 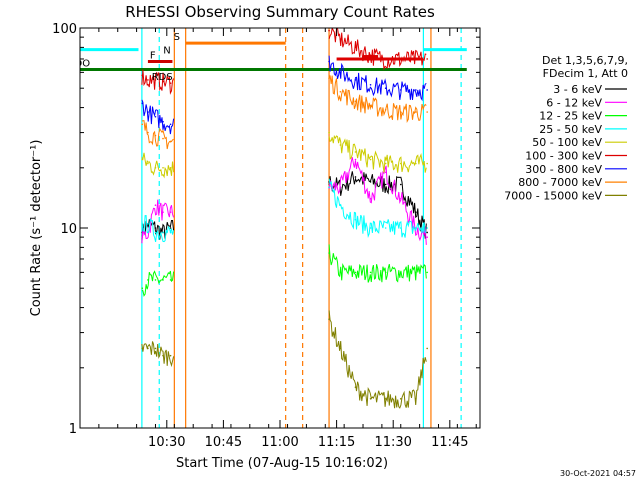 I want to click on y-tick-label-0: 1, so click(x=73, y=429).